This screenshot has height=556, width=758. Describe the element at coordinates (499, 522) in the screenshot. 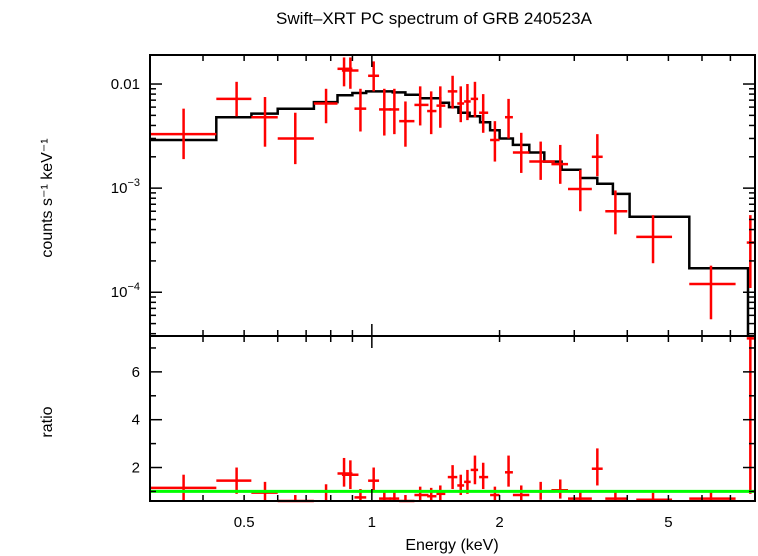

I see `xtick-label-2: 2` at that location.